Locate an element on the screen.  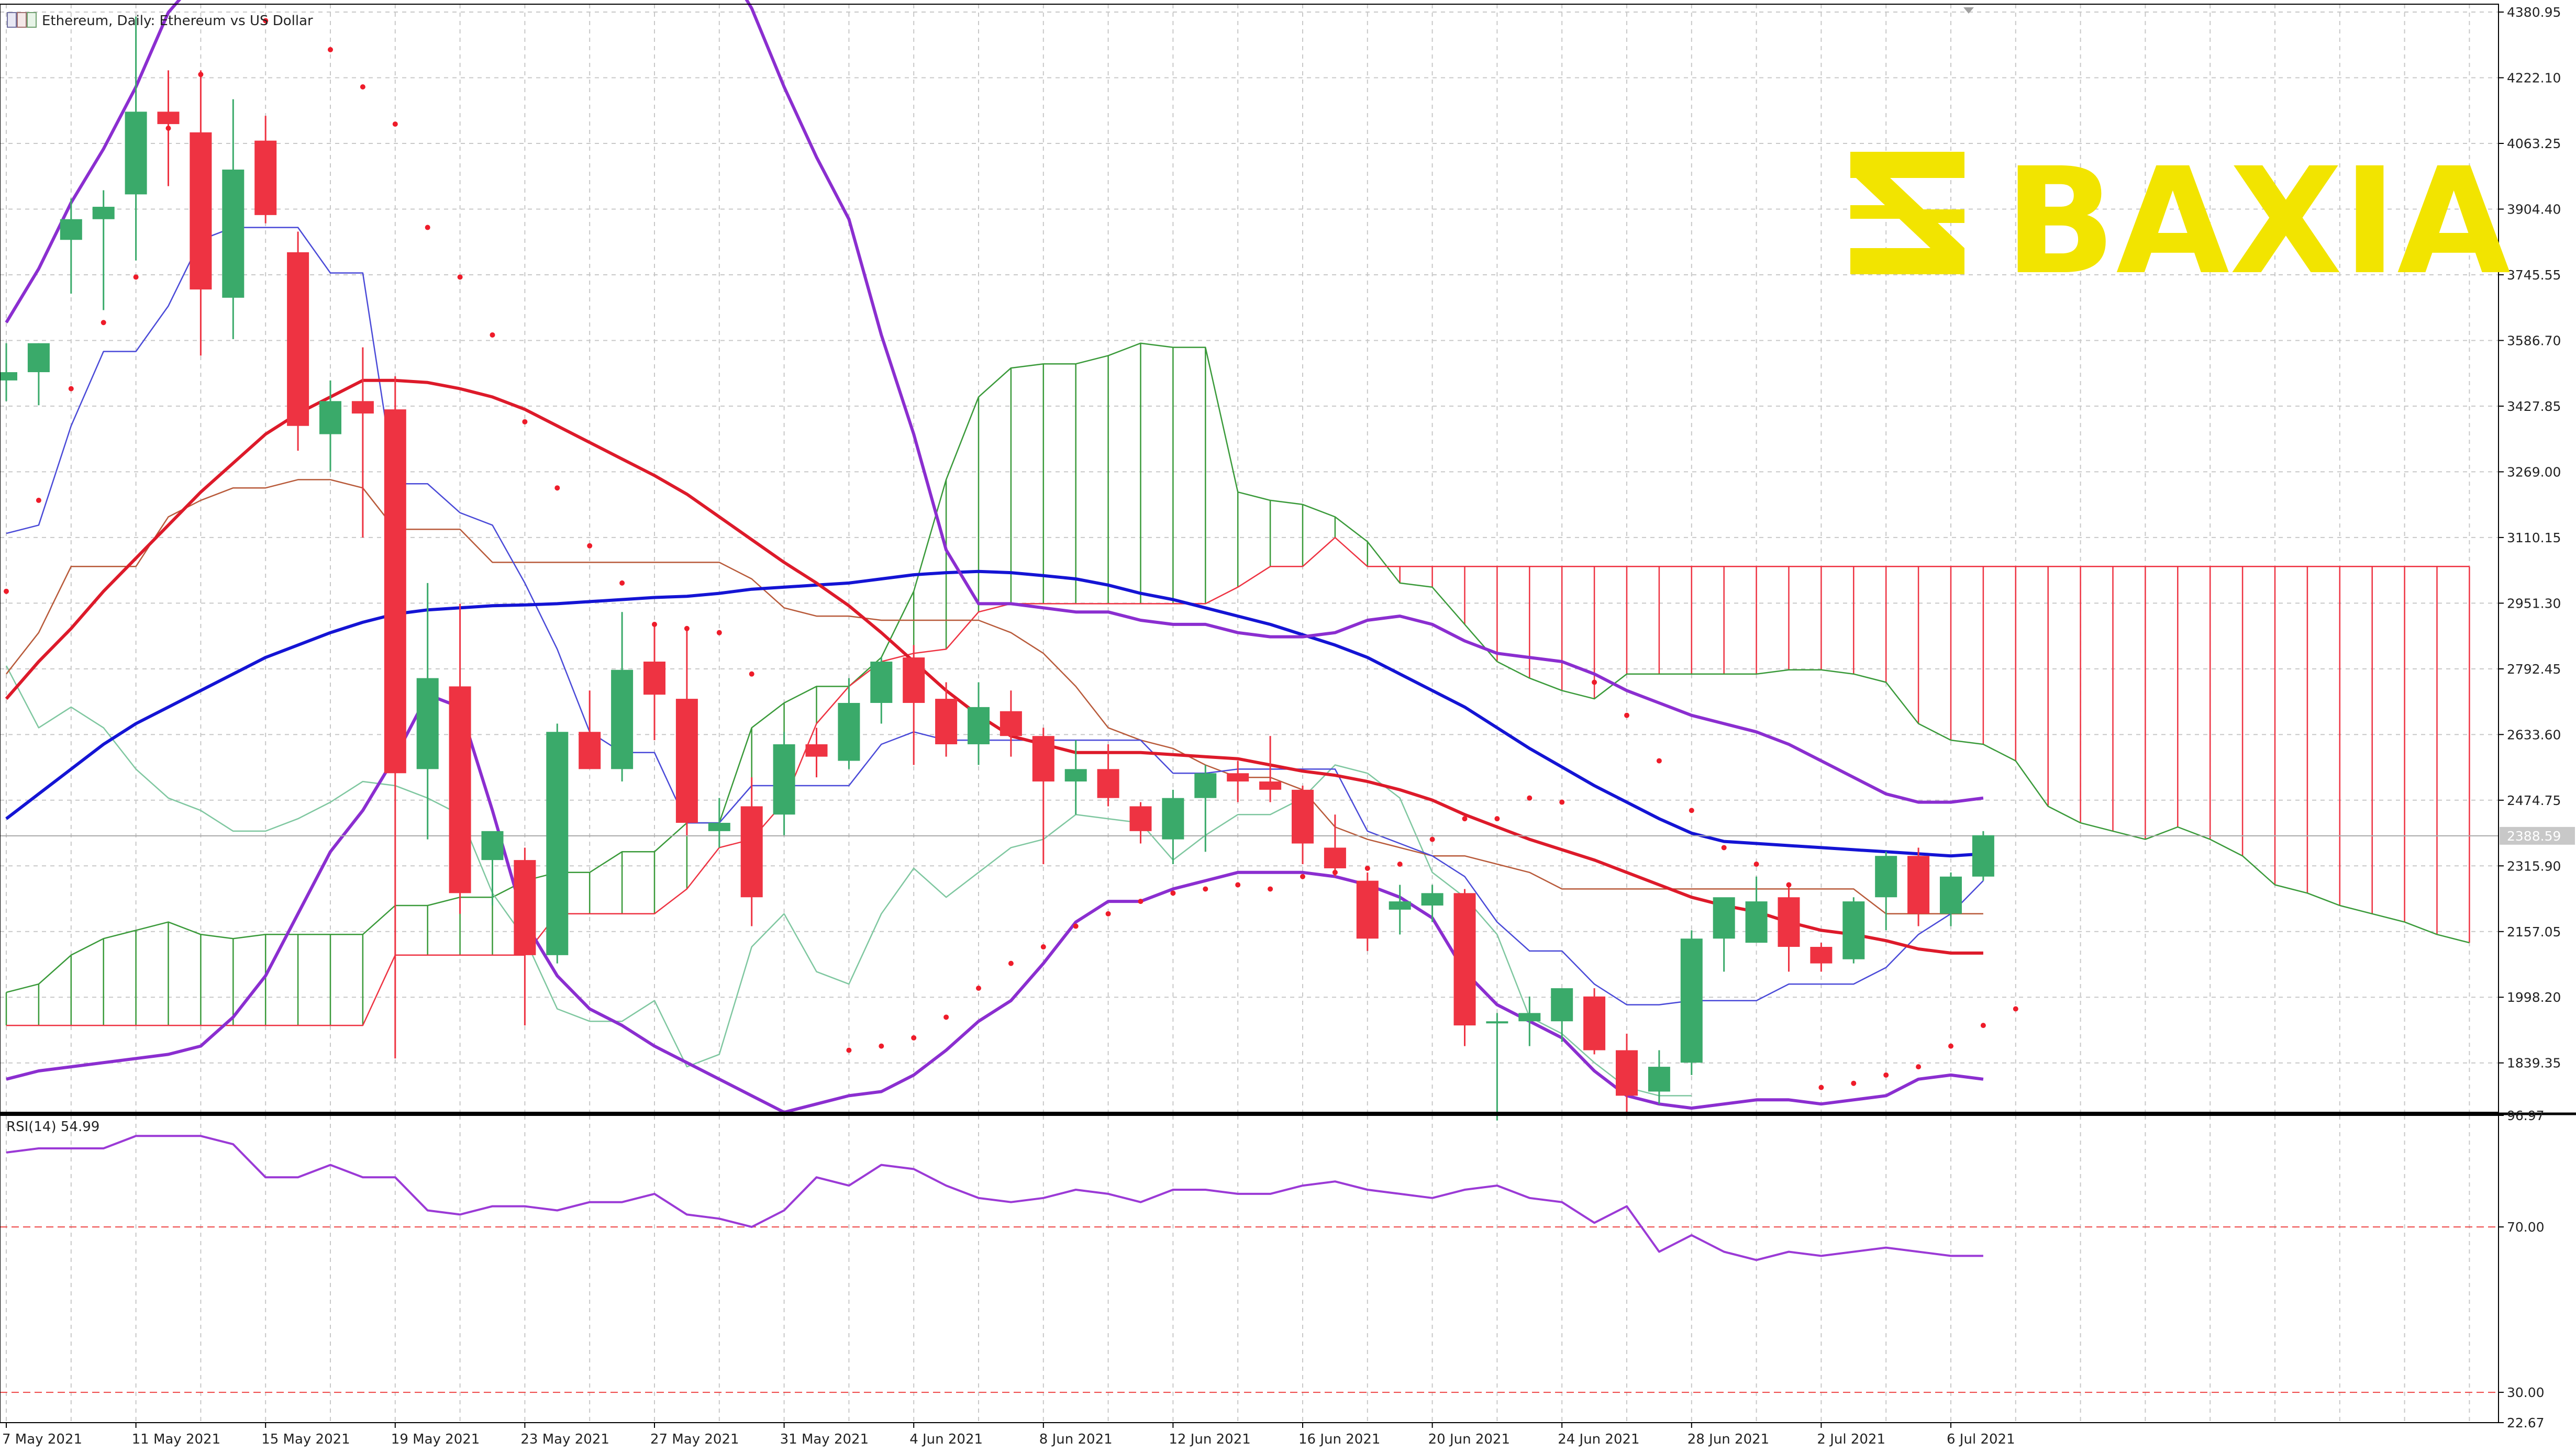
price-tick-label: 4222.10 is located at coordinates (2534, 78).